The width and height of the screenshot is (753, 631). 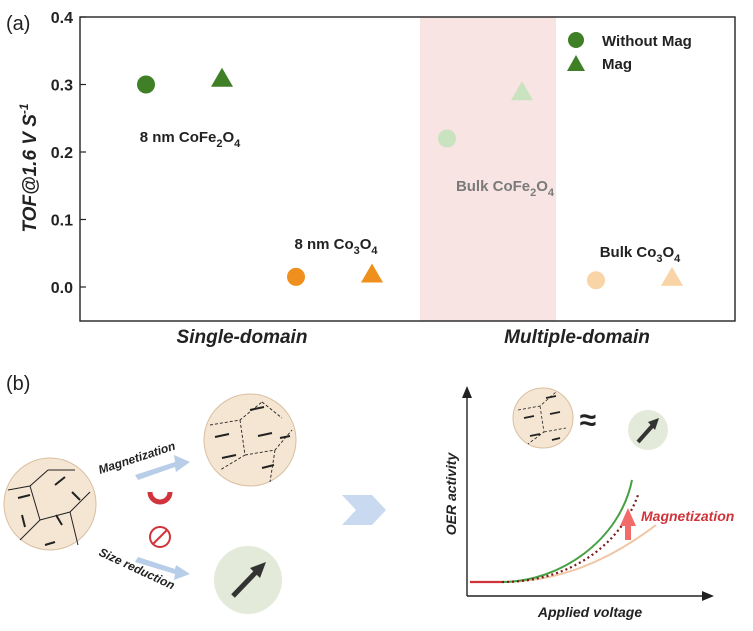 I want to click on approximation-row: ≈, so click(x=590, y=418).